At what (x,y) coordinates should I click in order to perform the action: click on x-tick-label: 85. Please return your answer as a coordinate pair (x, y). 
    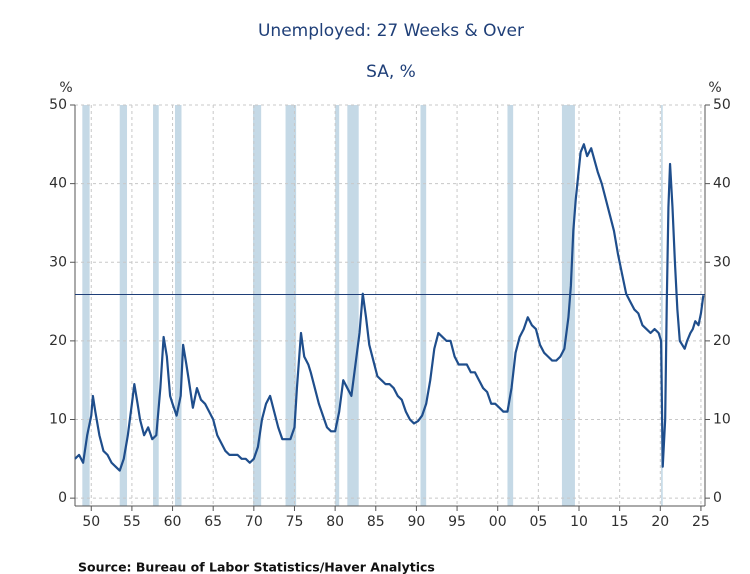
    Looking at the image, I should click on (376, 522).